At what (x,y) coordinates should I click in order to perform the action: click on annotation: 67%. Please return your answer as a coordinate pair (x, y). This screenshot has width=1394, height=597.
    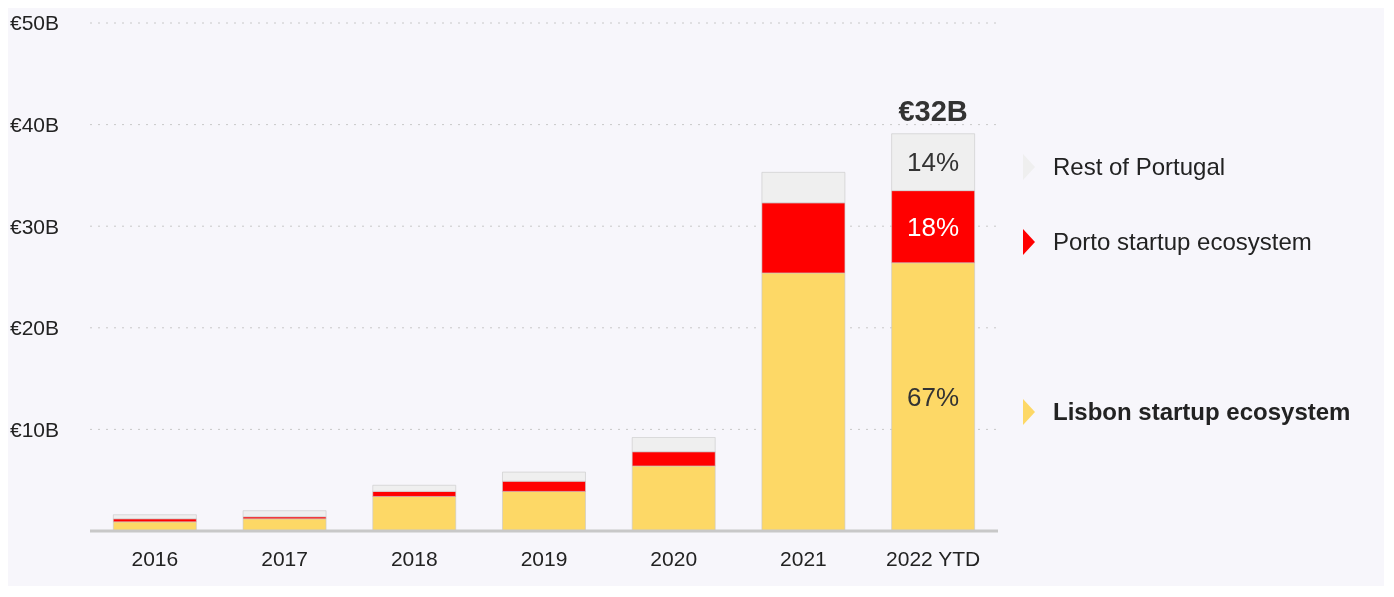
    Looking at the image, I should click on (933, 396).